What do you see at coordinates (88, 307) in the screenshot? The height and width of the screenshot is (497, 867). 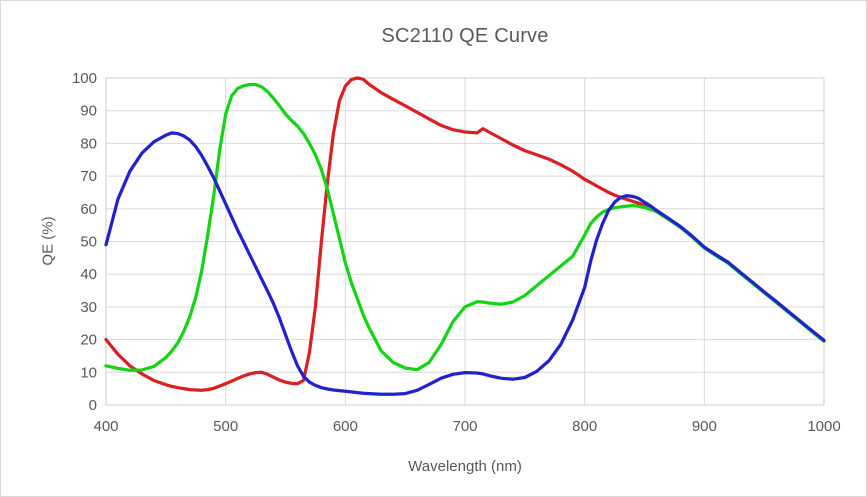 I see `y-tick-label: 30` at bounding box center [88, 307].